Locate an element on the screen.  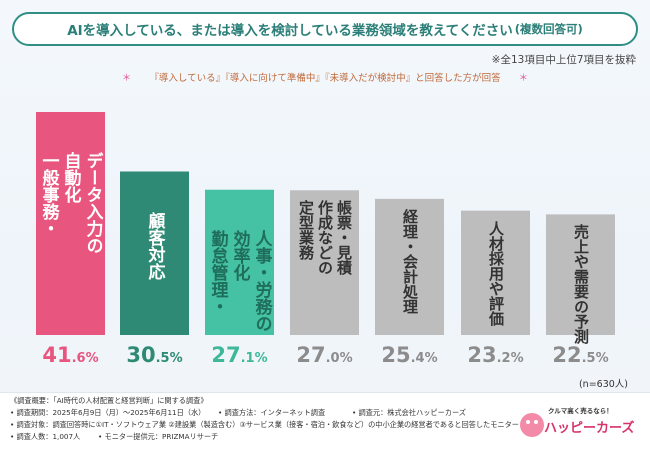
bar-recruiting is located at coordinates (495, 272).